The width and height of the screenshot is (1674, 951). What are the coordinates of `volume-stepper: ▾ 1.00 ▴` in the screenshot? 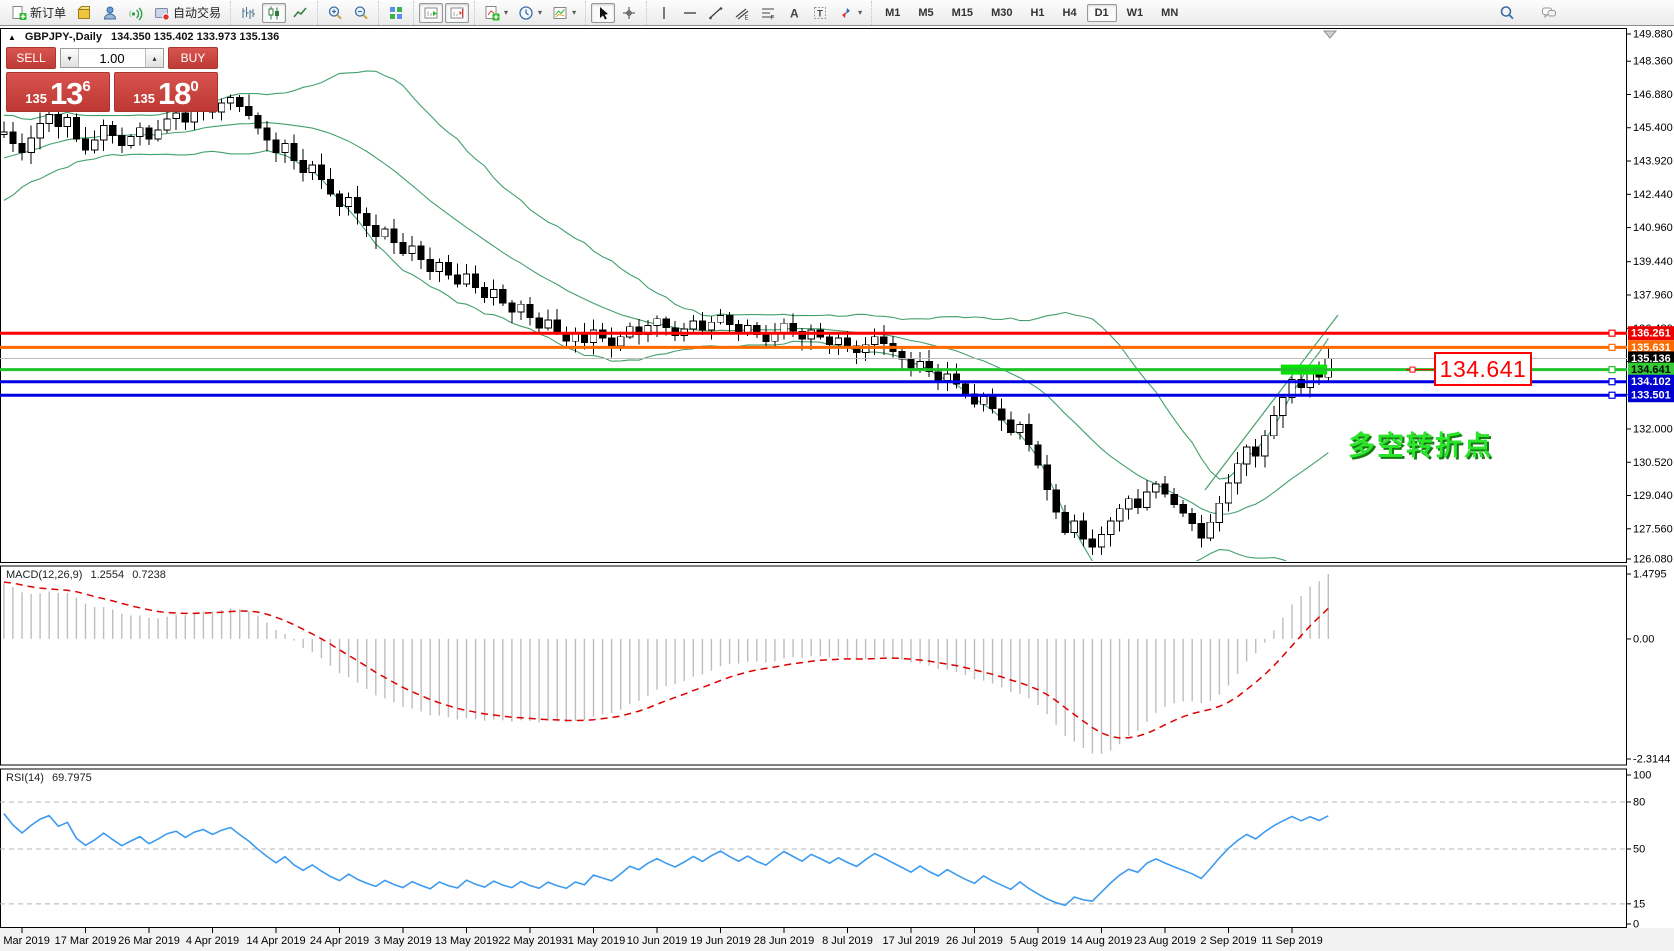 It's located at (112, 58).